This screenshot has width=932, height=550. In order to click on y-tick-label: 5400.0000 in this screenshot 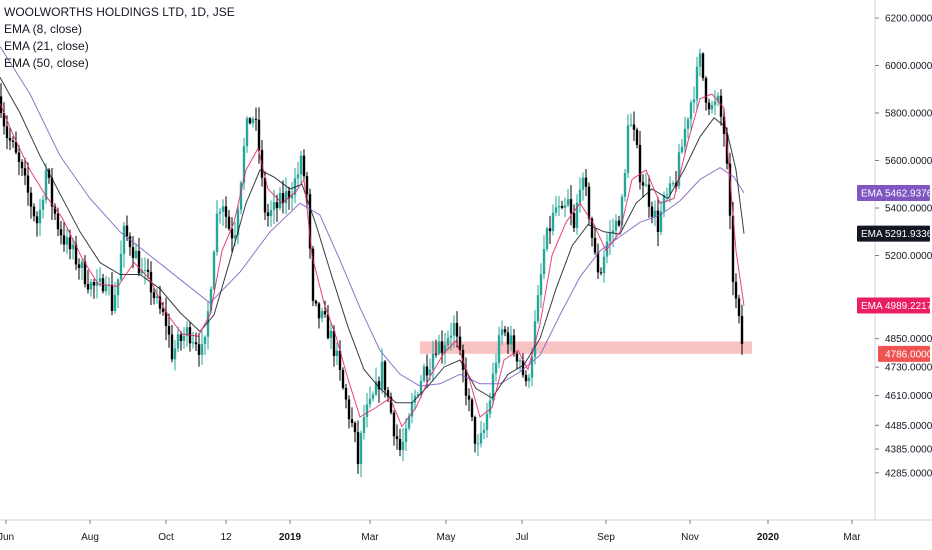, I will do `click(908, 209)`.